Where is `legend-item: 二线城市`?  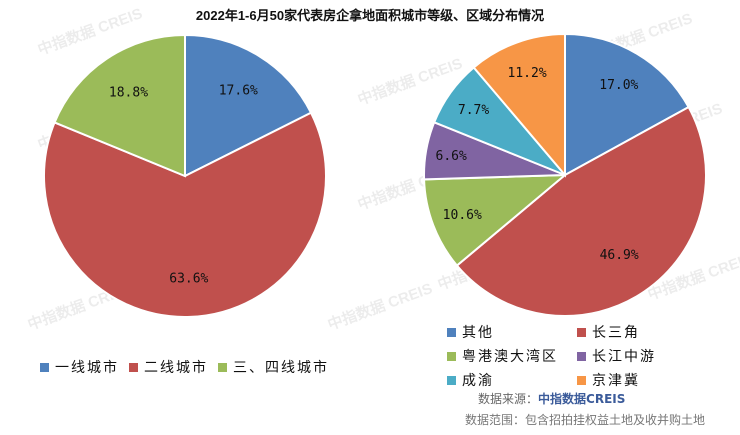
legend-item: 二线城市 is located at coordinates (168, 367).